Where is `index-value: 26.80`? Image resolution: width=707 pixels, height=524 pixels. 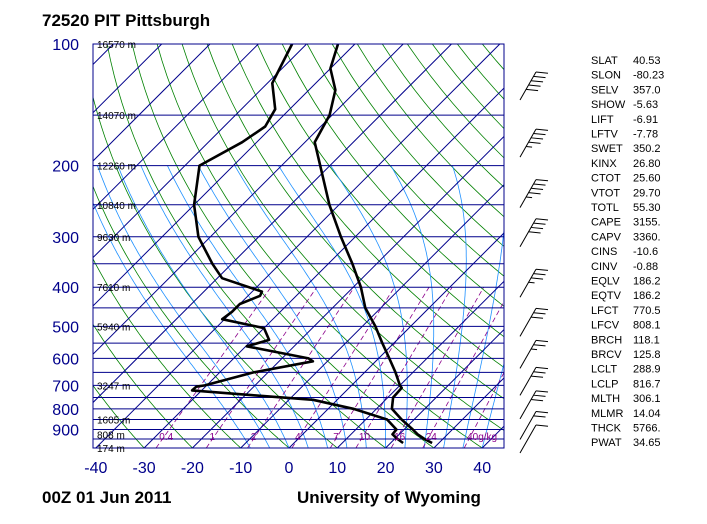 index-value: 26.80 is located at coordinates (647, 164).